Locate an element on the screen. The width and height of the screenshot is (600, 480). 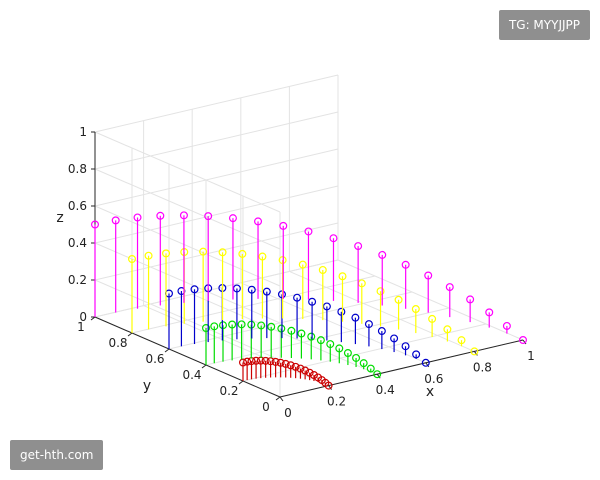
x-tick-label: 0.8 is located at coordinates (482, 367).